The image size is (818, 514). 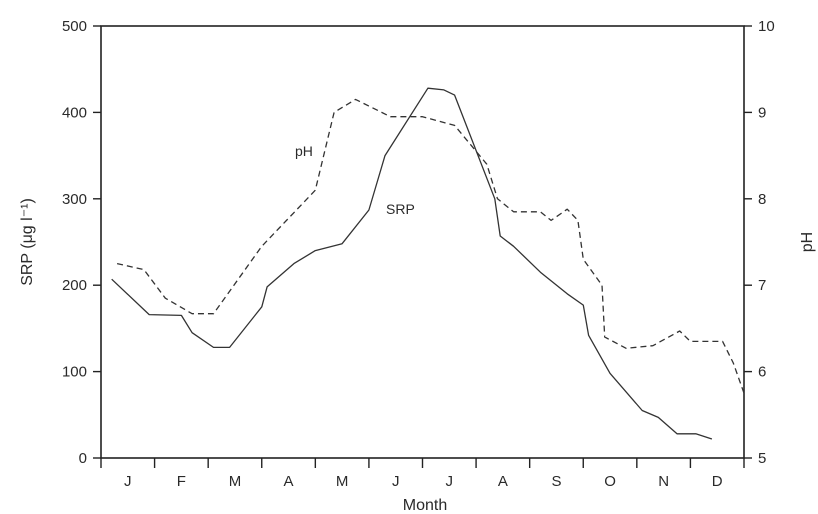 I want to click on y-right-tick-label: 10, so click(x=766, y=26).